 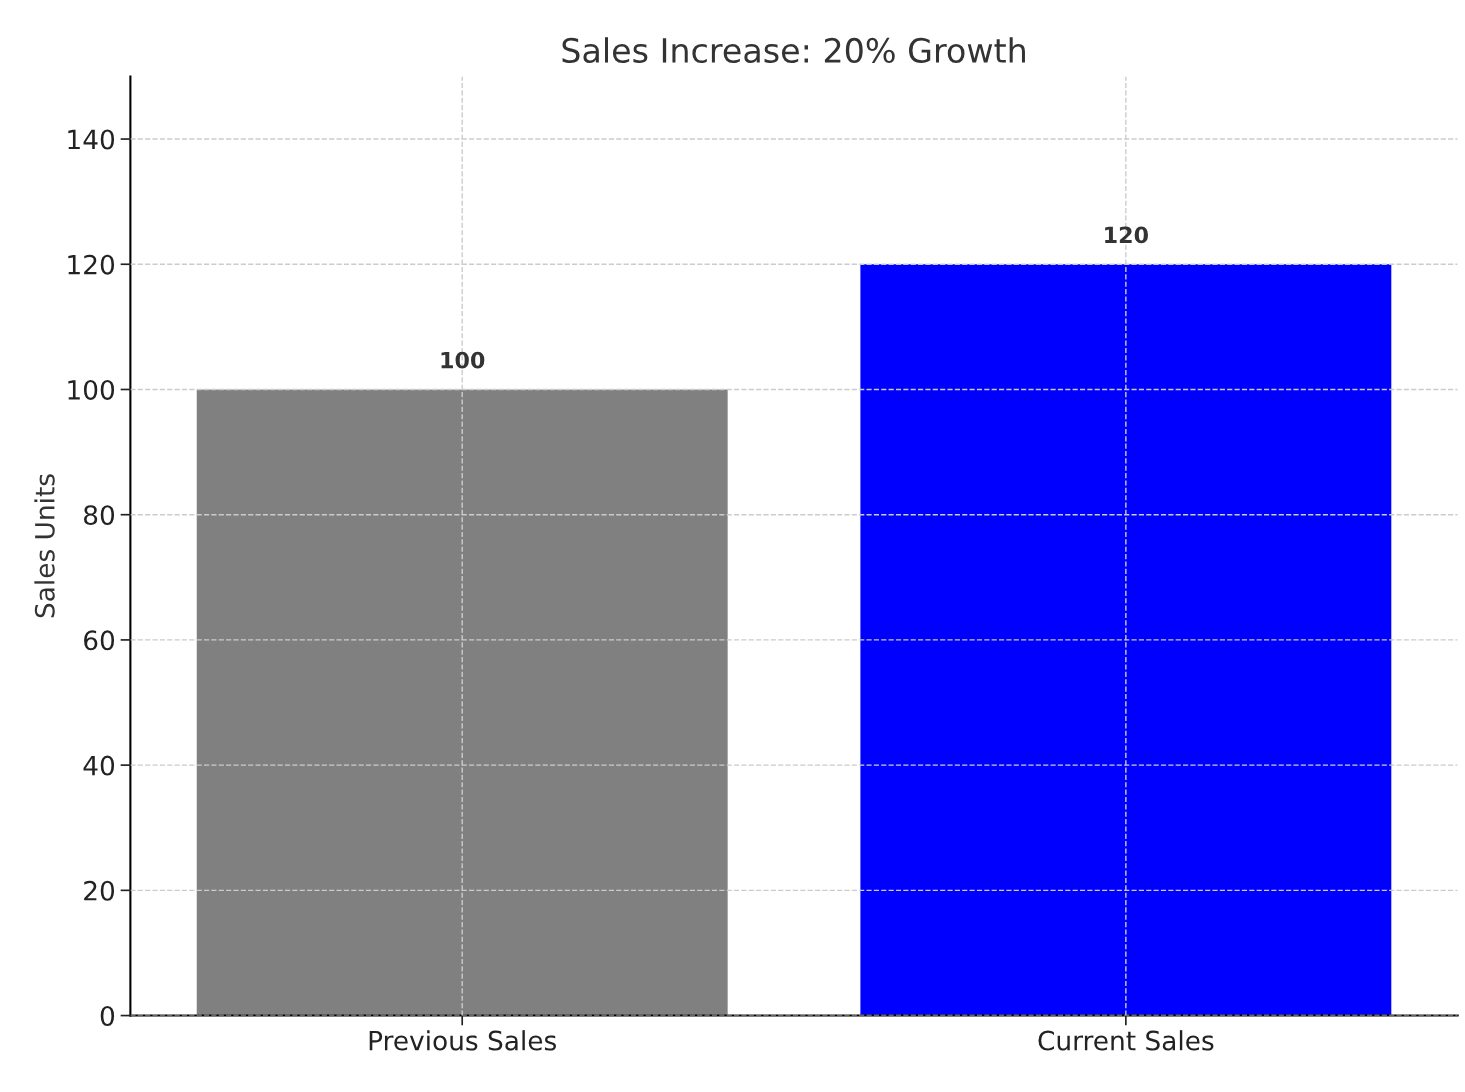 I want to click on x-tick-label: Current Sales, so click(x=1126, y=1040).